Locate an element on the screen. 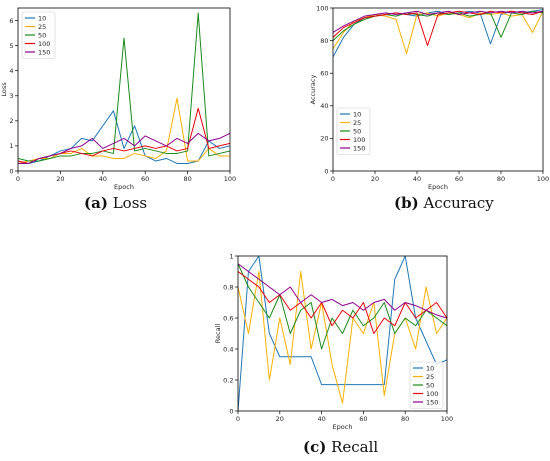 This screenshot has width=550, height=461. caption-recall: (c) Recall is located at coordinates (340, 447).